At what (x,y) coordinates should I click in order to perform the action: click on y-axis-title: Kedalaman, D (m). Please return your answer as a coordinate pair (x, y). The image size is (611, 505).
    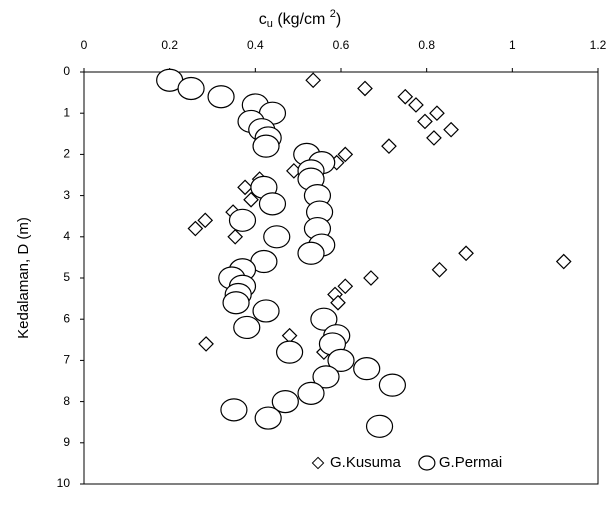
    Looking at the image, I should click on (23, 278).